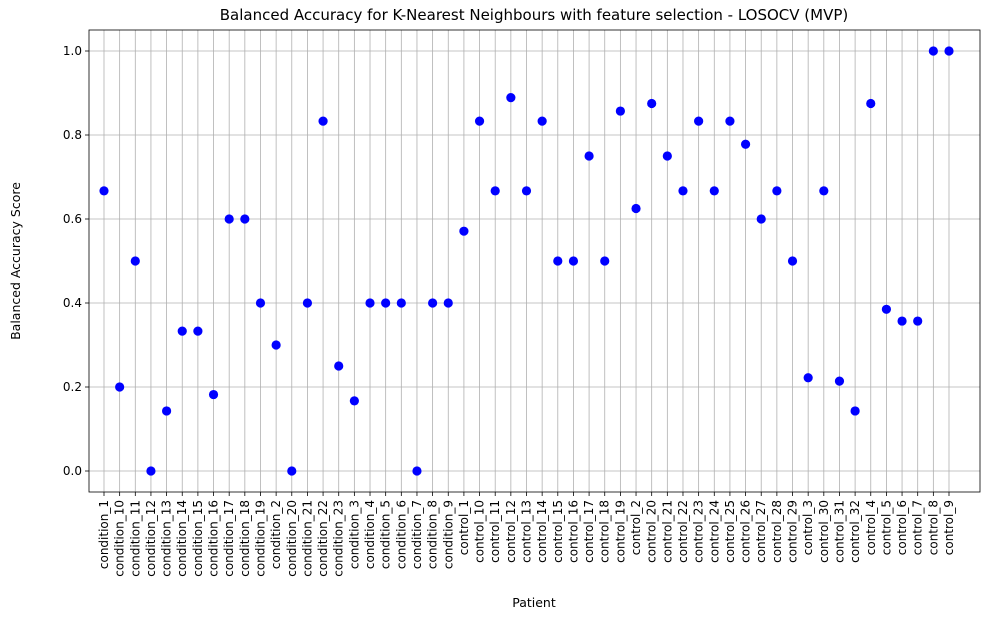 The width and height of the screenshot is (1001, 620). What do you see at coordinates (761, 531) in the screenshot?
I see `x-tick-label: control_27` at bounding box center [761, 531].